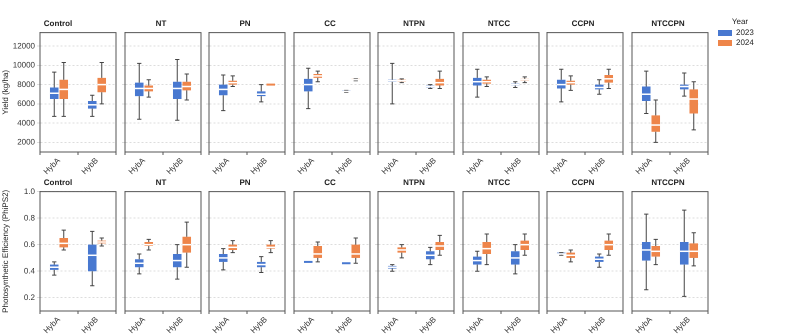 This screenshot has width=791, height=335. I want to click on y-tick-label: 0.4, so click(30, 271).